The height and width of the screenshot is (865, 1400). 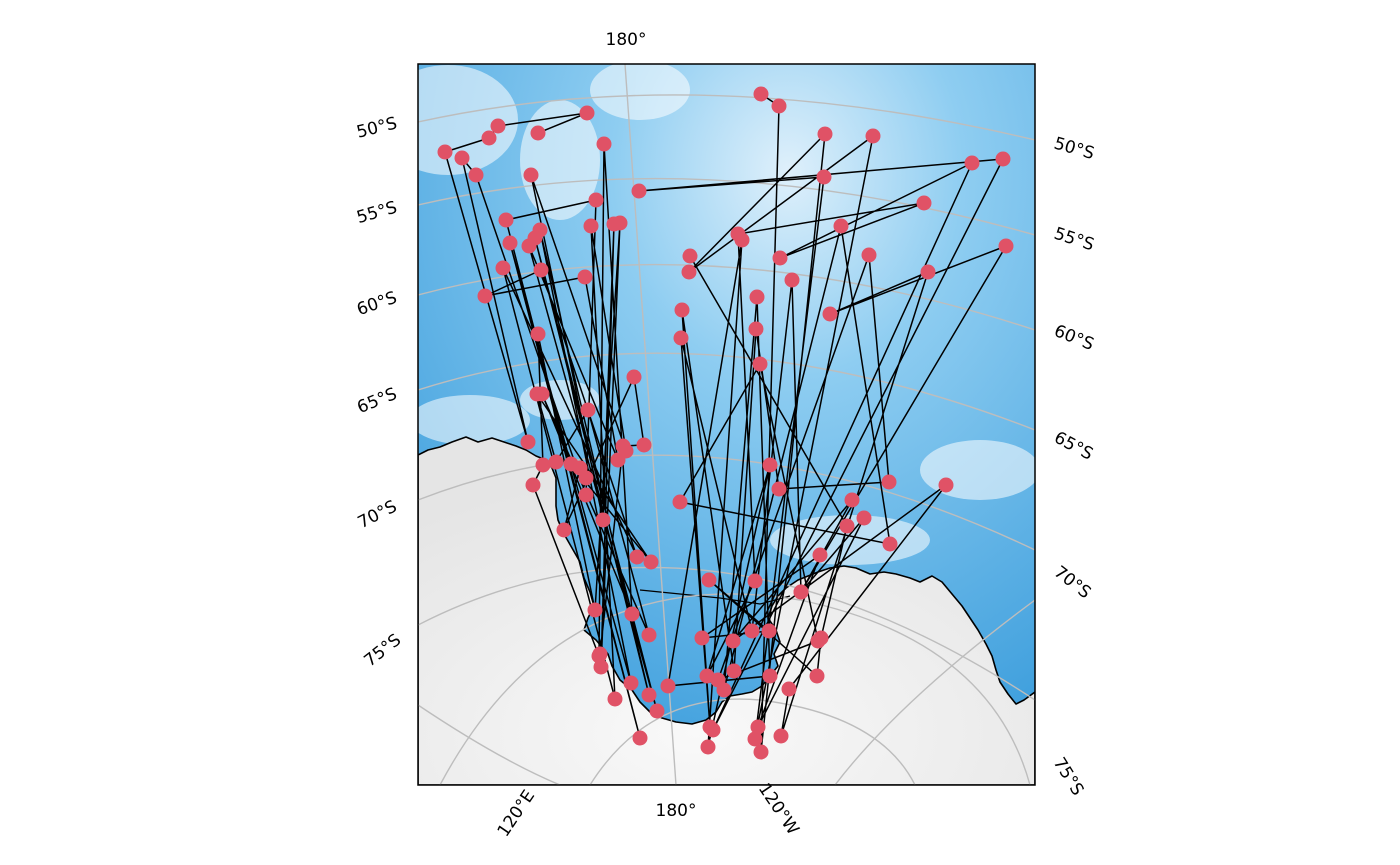 I want to click on top-meridian-label: 180°, so click(x=626, y=40).